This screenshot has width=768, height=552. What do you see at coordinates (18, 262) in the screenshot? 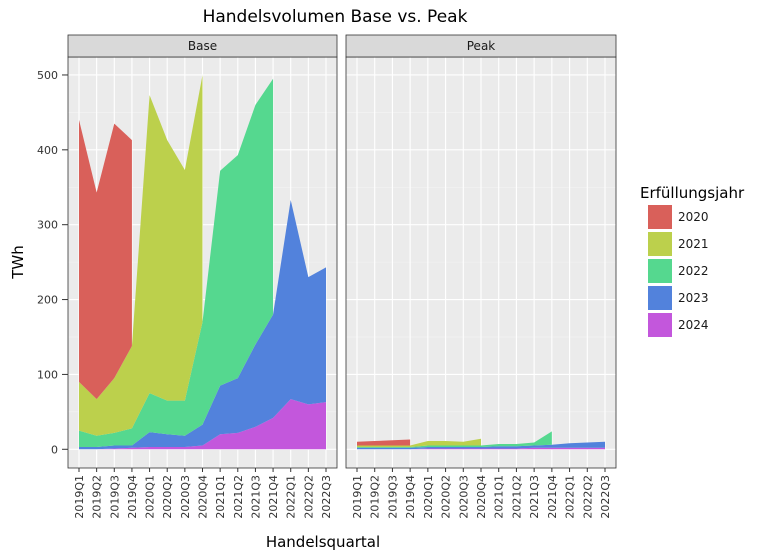
I see `y-axis-title: TWh` at bounding box center [18, 262].